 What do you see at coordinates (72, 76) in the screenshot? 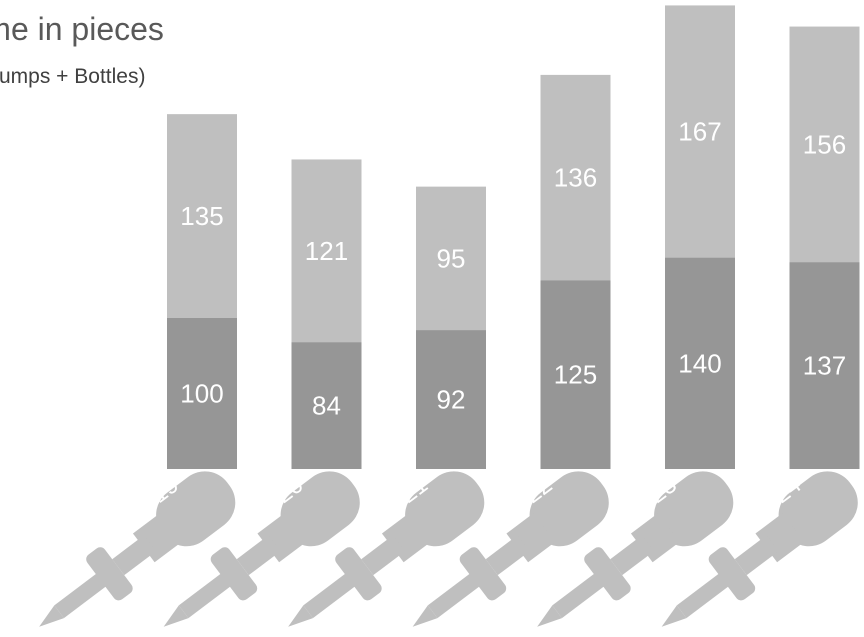
I see `chart-subtitle: (Pumps + Bottles)` at bounding box center [72, 76].